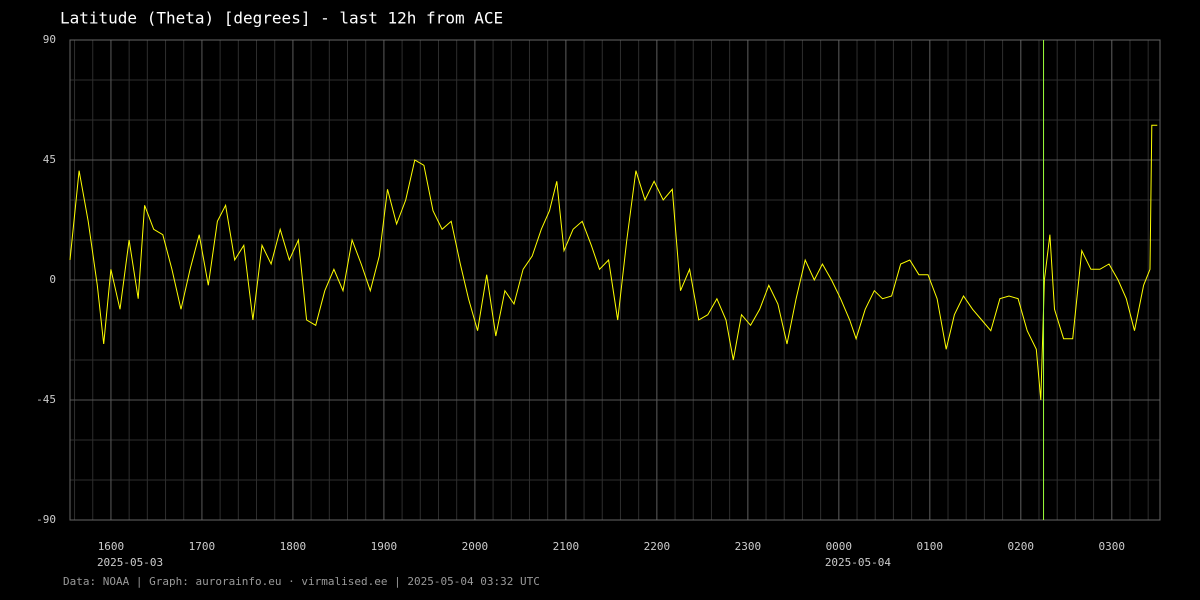 Image resolution: width=1200 pixels, height=600 pixels. What do you see at coordinates (657, 546) in the screenshot?
I see `x-tick-label: 2200` at bounding box center [657, 546].